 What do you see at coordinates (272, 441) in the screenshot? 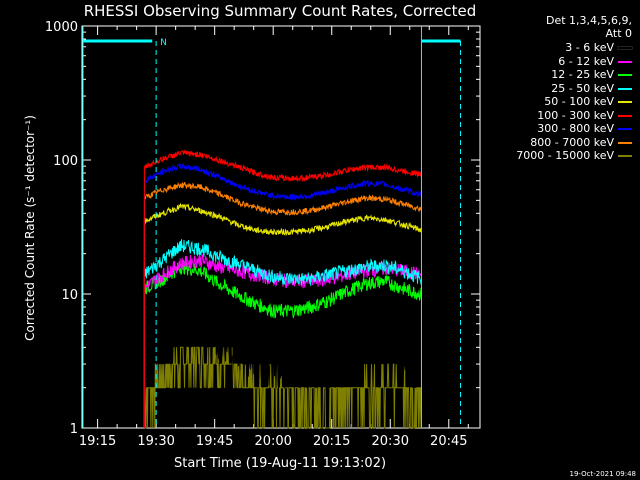
I see `x-tick-label: 20:00` at bounding box center [272, 441].